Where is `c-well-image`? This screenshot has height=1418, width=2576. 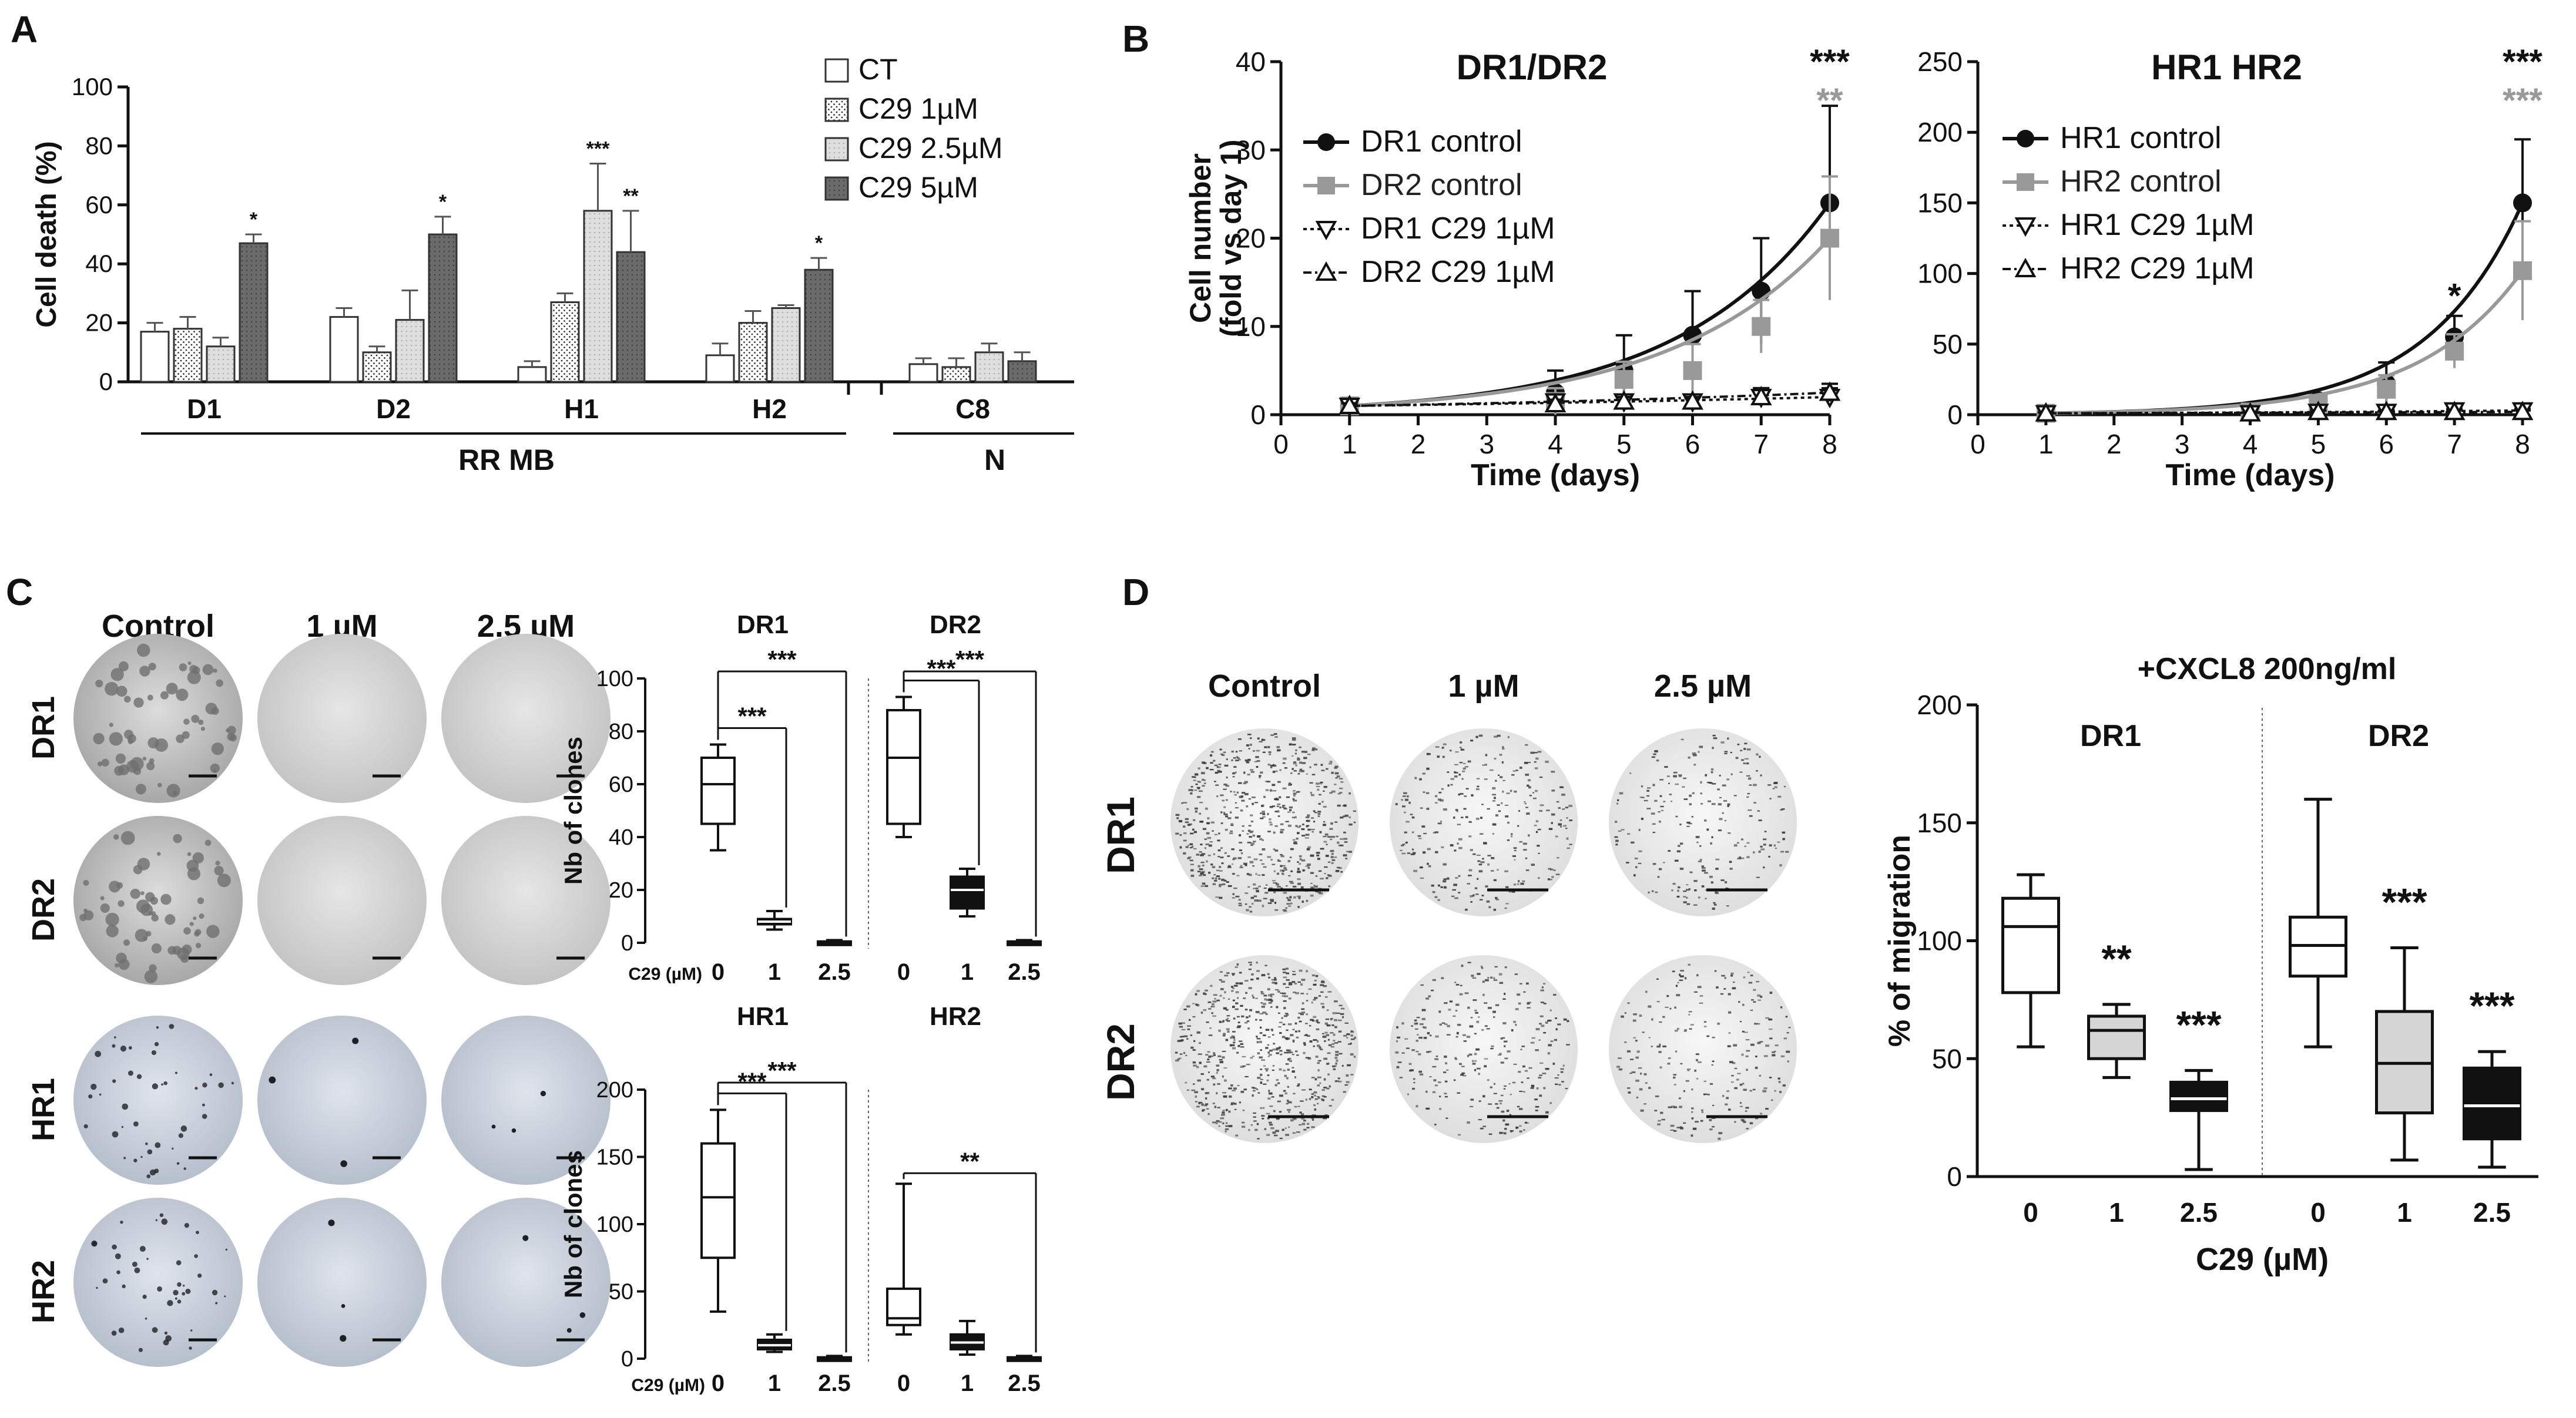
c-well-image is located at coordinates (158, 1283).